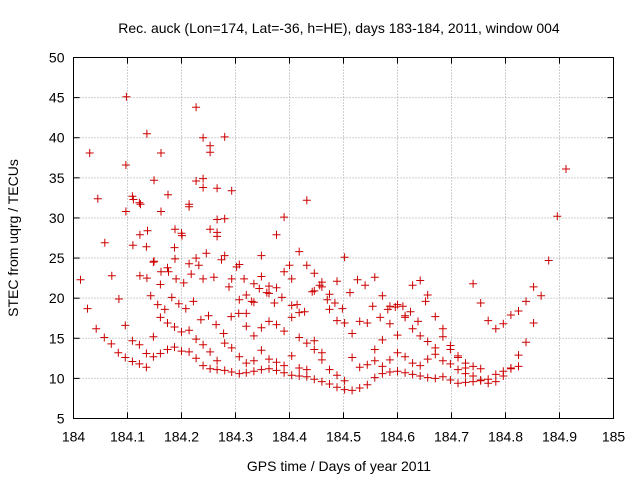  What do you see at coordinates (289, 437) in the screenshot?
I see `x-tick-label: 184.4` at bounding box center [289, 437].